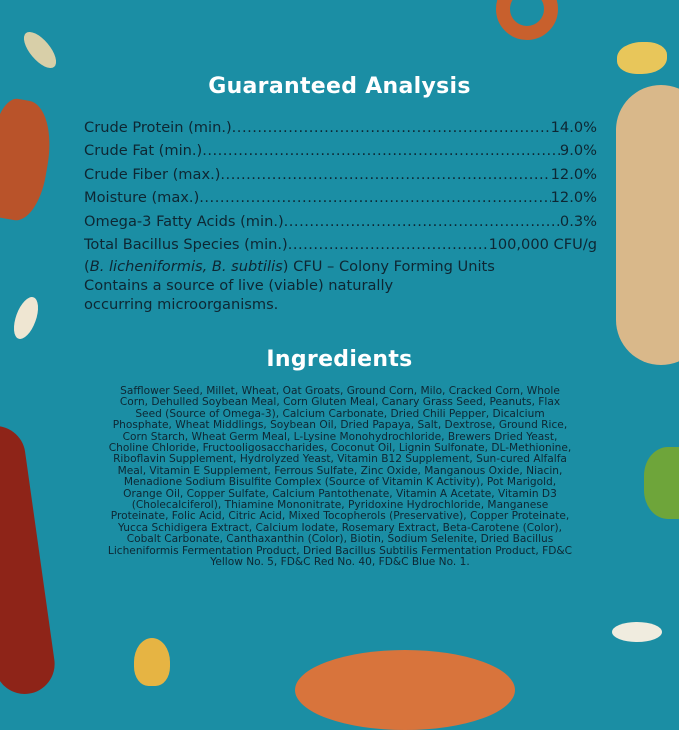  I want to click on fruit-ring-image, so click(527, 20).